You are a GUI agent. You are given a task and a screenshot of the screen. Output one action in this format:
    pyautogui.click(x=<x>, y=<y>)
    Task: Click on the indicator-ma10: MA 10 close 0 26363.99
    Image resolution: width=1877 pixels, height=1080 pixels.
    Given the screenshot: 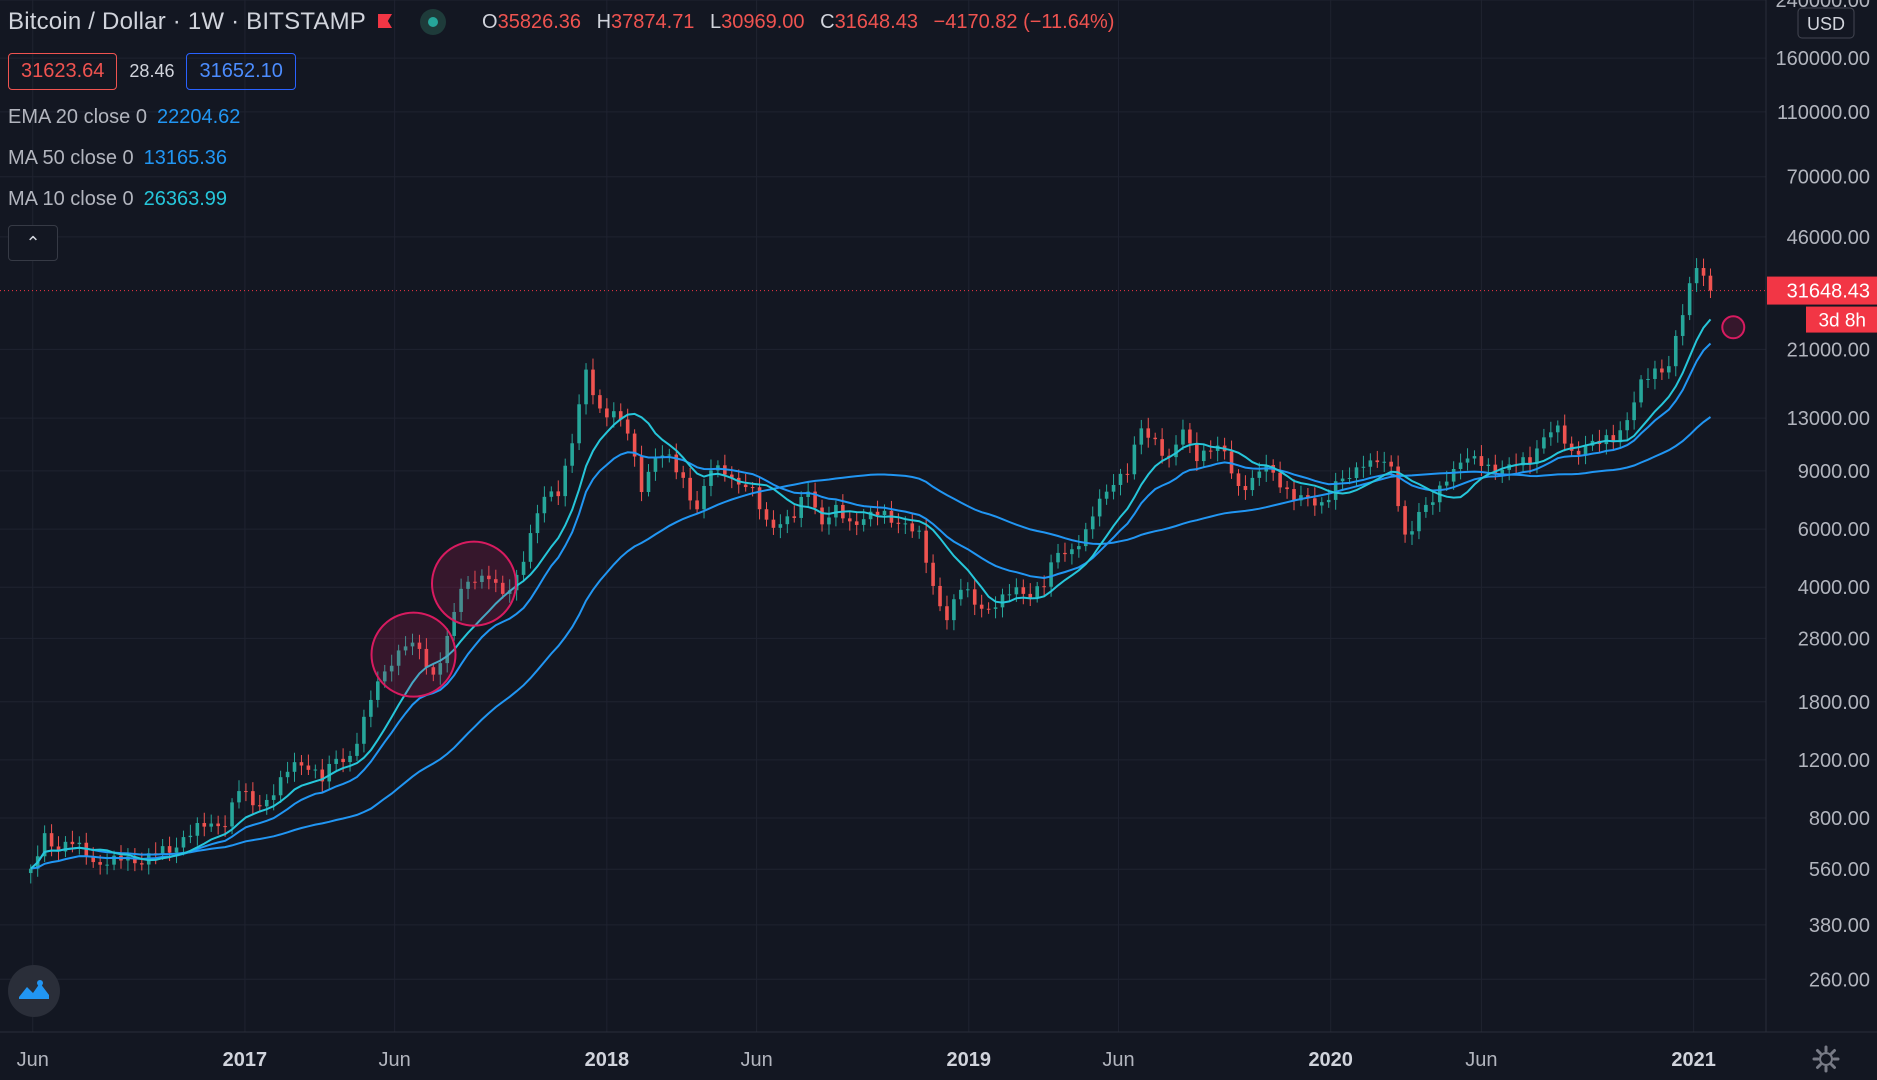 What is the action you would take?
    pyautogui.click(x=117, y=199)
    